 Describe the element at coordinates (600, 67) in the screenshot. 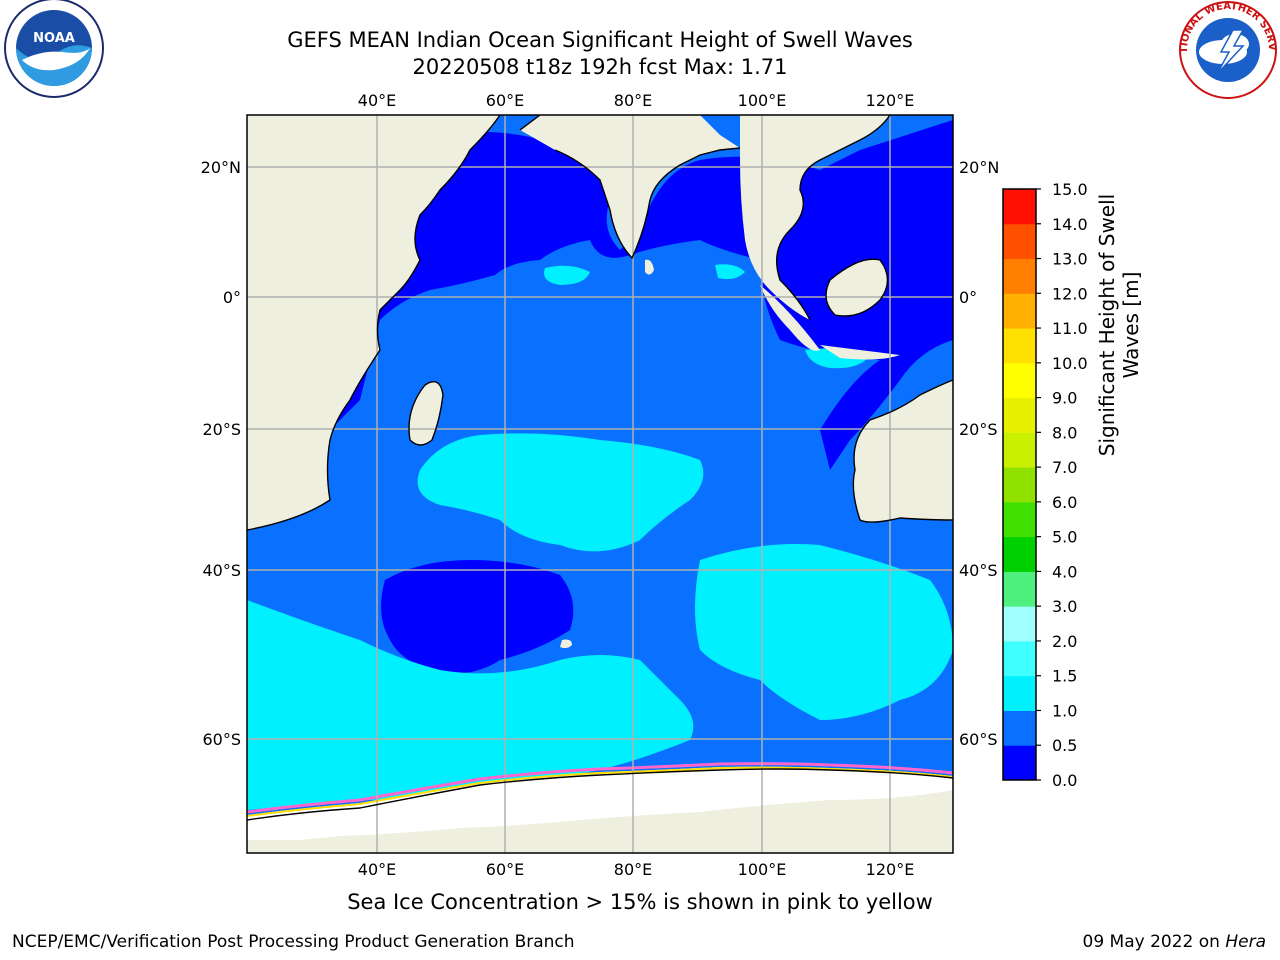

I see `chart-subtitle: 20220508 t18z 192h fcst Max: 1.71` at that location.